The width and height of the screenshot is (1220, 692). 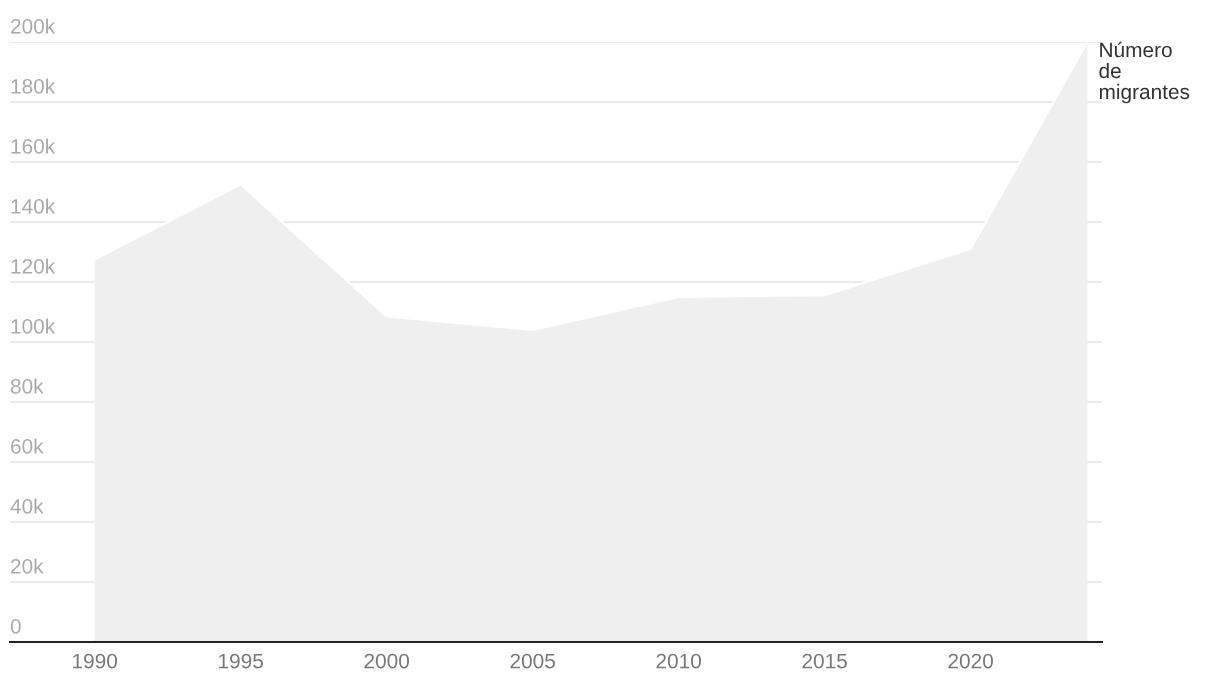 What do you see at coordinates (33, 266) in the screenshot?
I see `y-tick-label: 120k` at bounding box center [33, 266].